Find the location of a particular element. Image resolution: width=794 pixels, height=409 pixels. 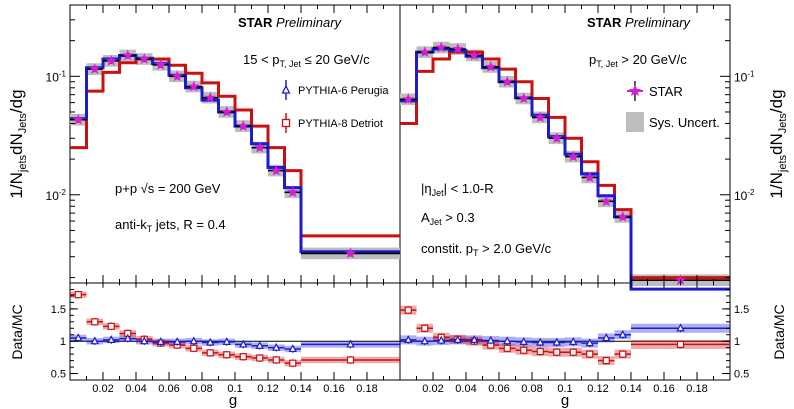

legend-sys-marker is located at coordinates (635, 122).